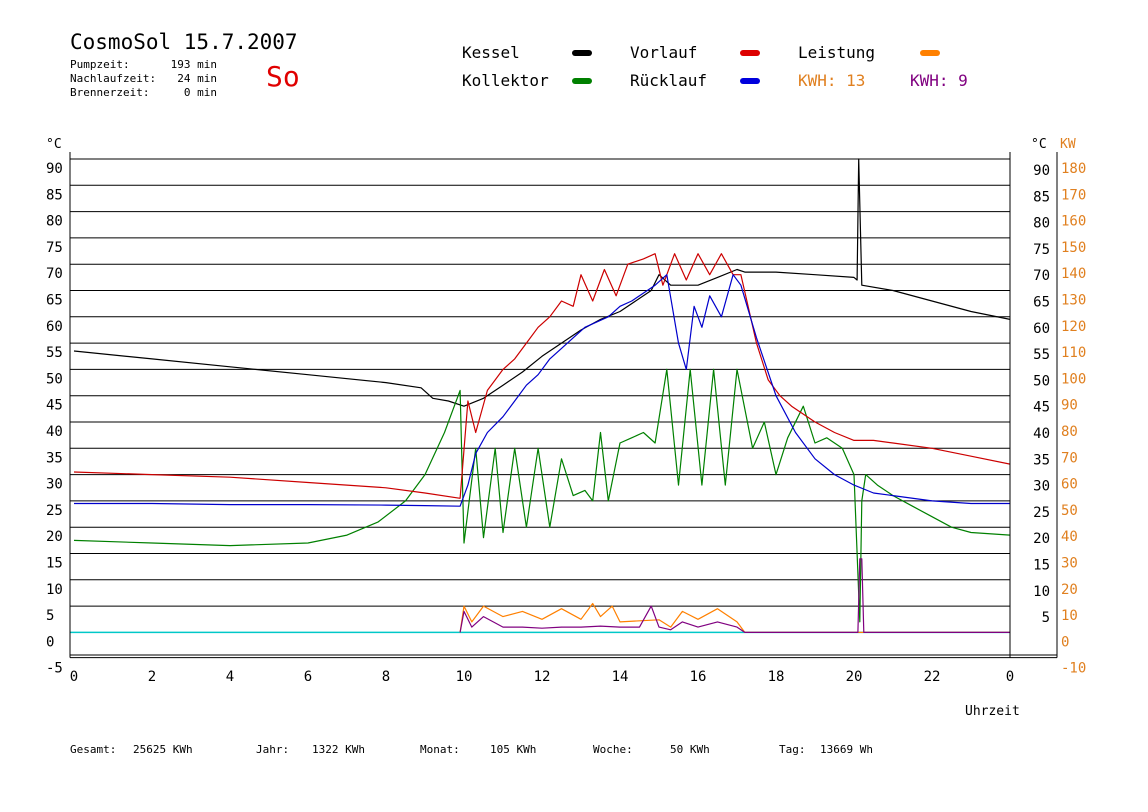 This screenshot has height=812, width=1148. I want to click on stat-label-nachlaufzeit: Nachlaufzeit:, so click(113, 78).